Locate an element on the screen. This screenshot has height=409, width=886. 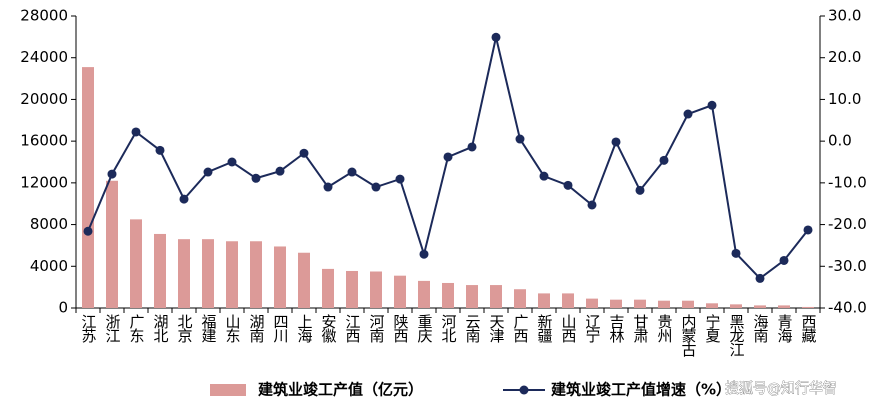
x-tick-label: 新疆 is located at coordinates (545, 328).